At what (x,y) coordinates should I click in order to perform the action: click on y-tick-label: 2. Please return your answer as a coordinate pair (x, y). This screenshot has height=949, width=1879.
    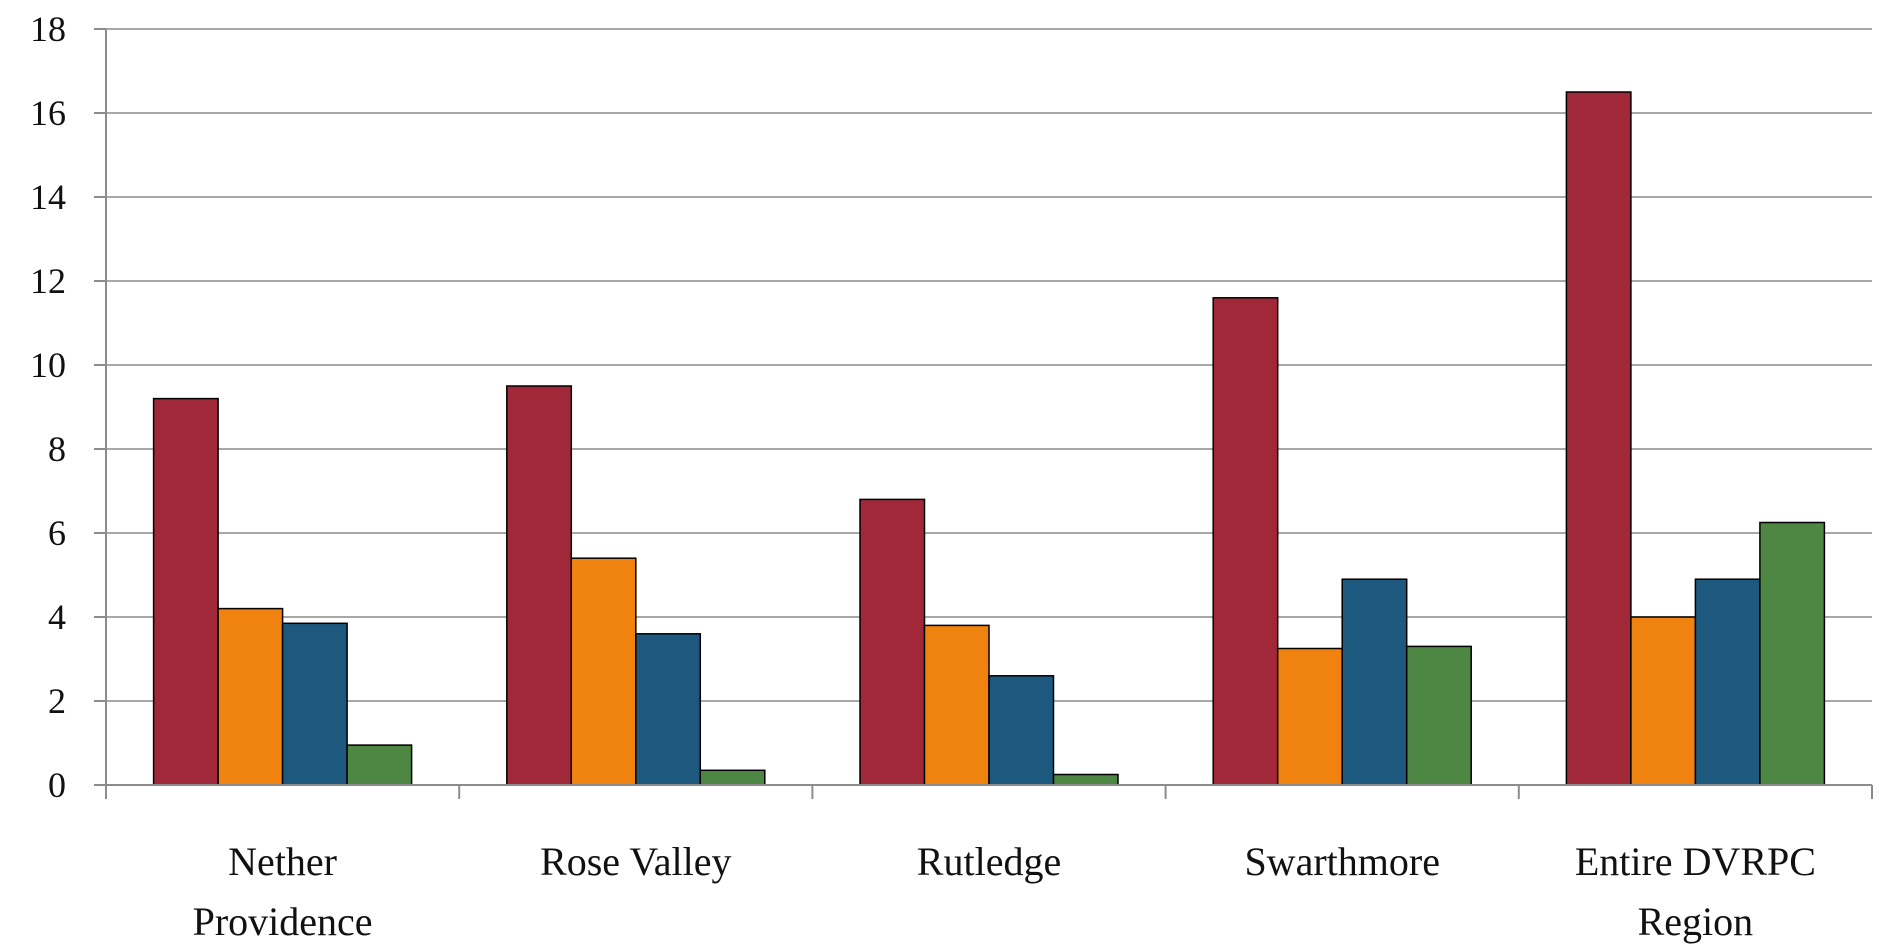
    Looking at the image, I should click on (57, 701).